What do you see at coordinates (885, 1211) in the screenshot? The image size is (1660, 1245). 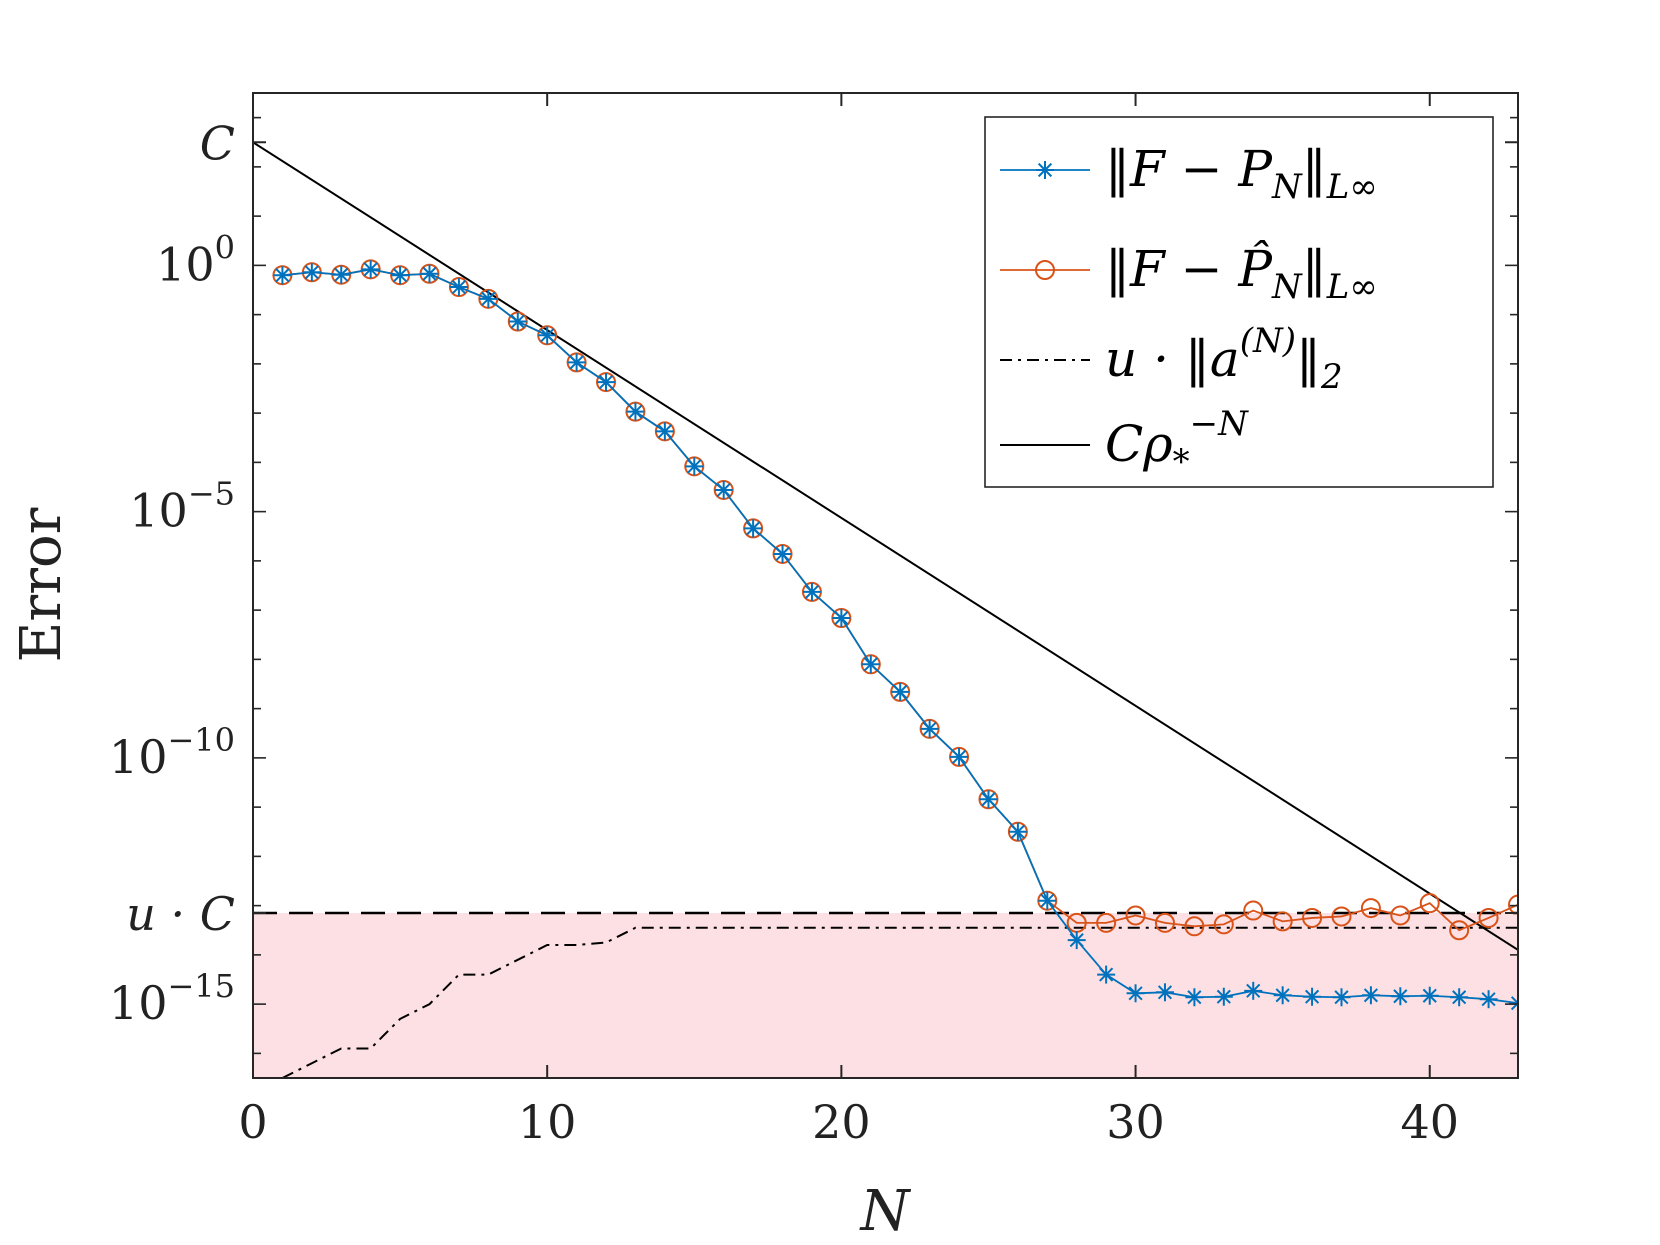 I see `x-axis-title: N` at bounding box center [885, 1211].